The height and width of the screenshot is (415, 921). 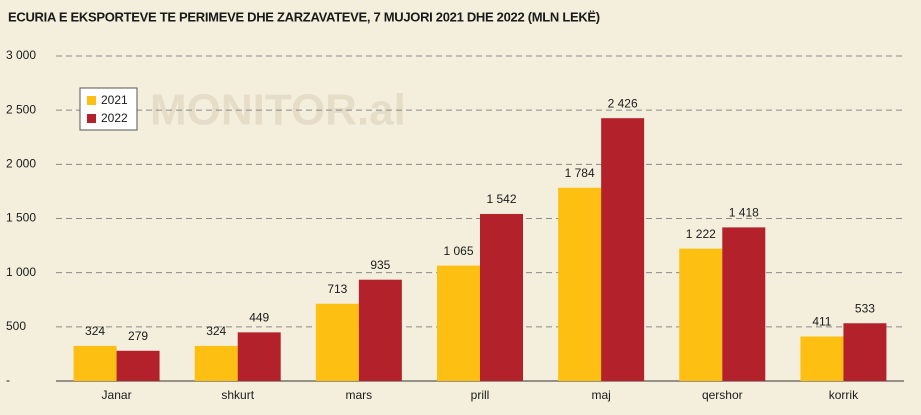 I want to click on value-label: 713, so click(x=337, y=289).